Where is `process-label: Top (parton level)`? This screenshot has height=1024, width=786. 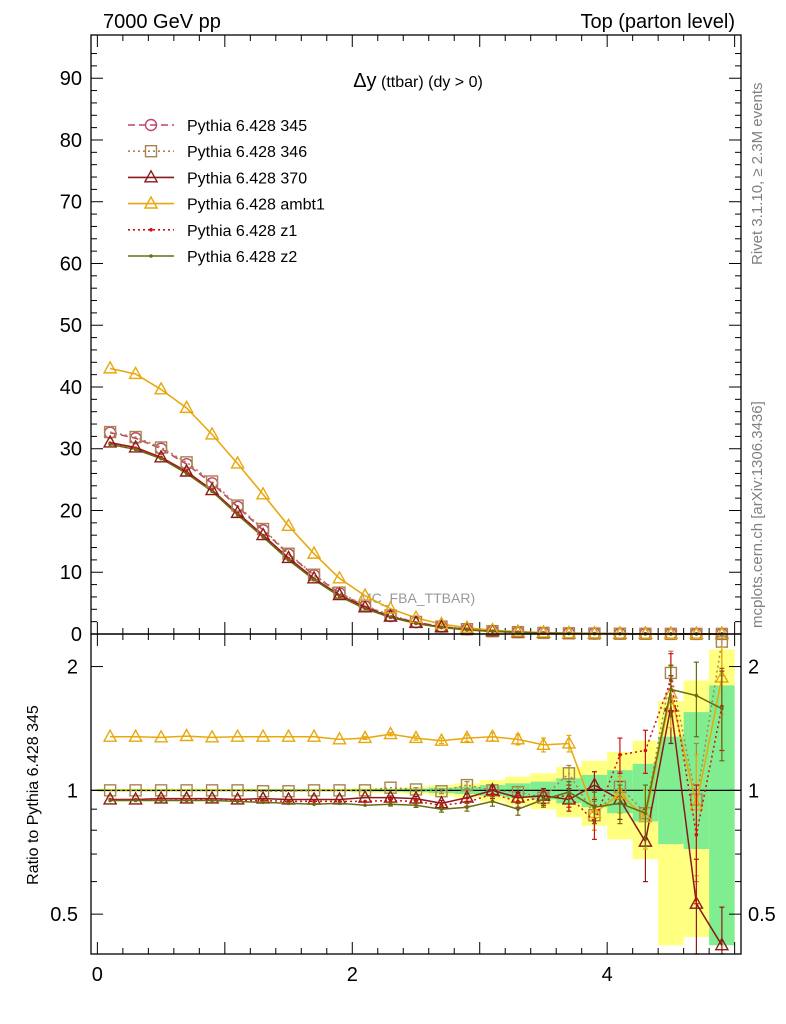 process-label: Top (parton level) is located at coordinates (657, 22).